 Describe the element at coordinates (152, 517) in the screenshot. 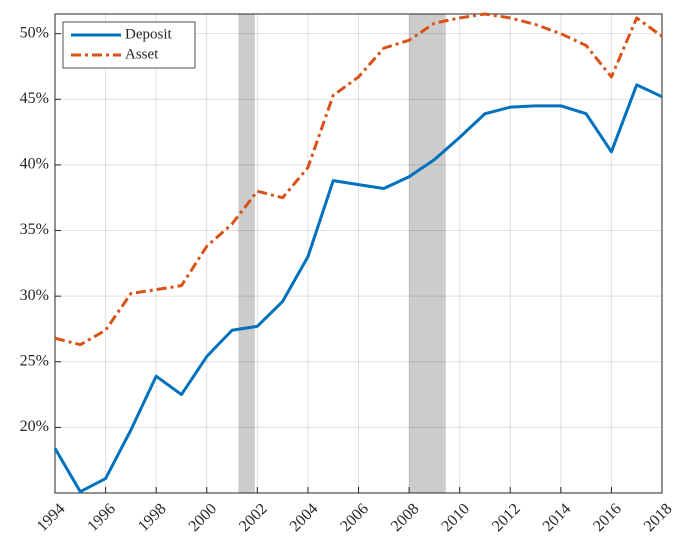

I see `x-tick-label: 1998` at that location.